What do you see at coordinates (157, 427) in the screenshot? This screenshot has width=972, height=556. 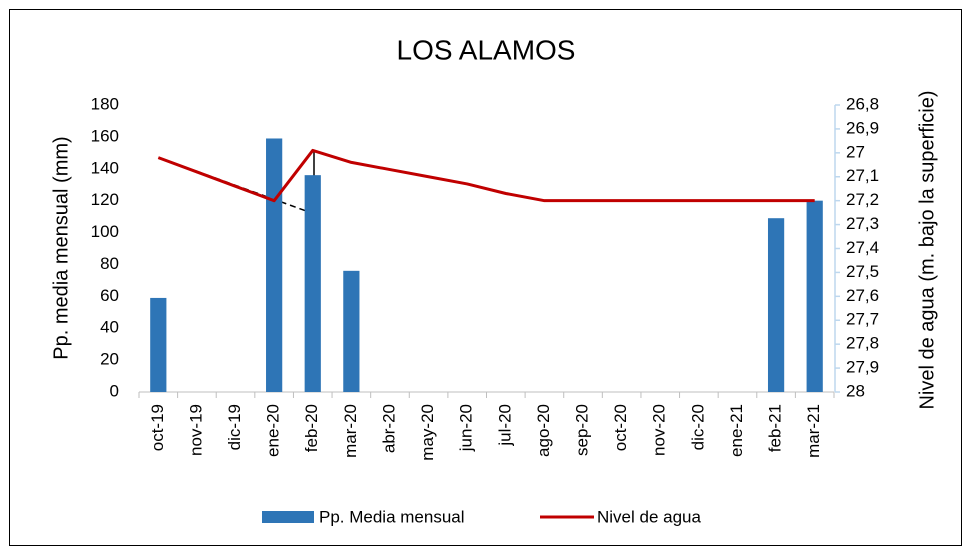 I see `x-tick-label: oct-19` at bounding box center [157, 427].